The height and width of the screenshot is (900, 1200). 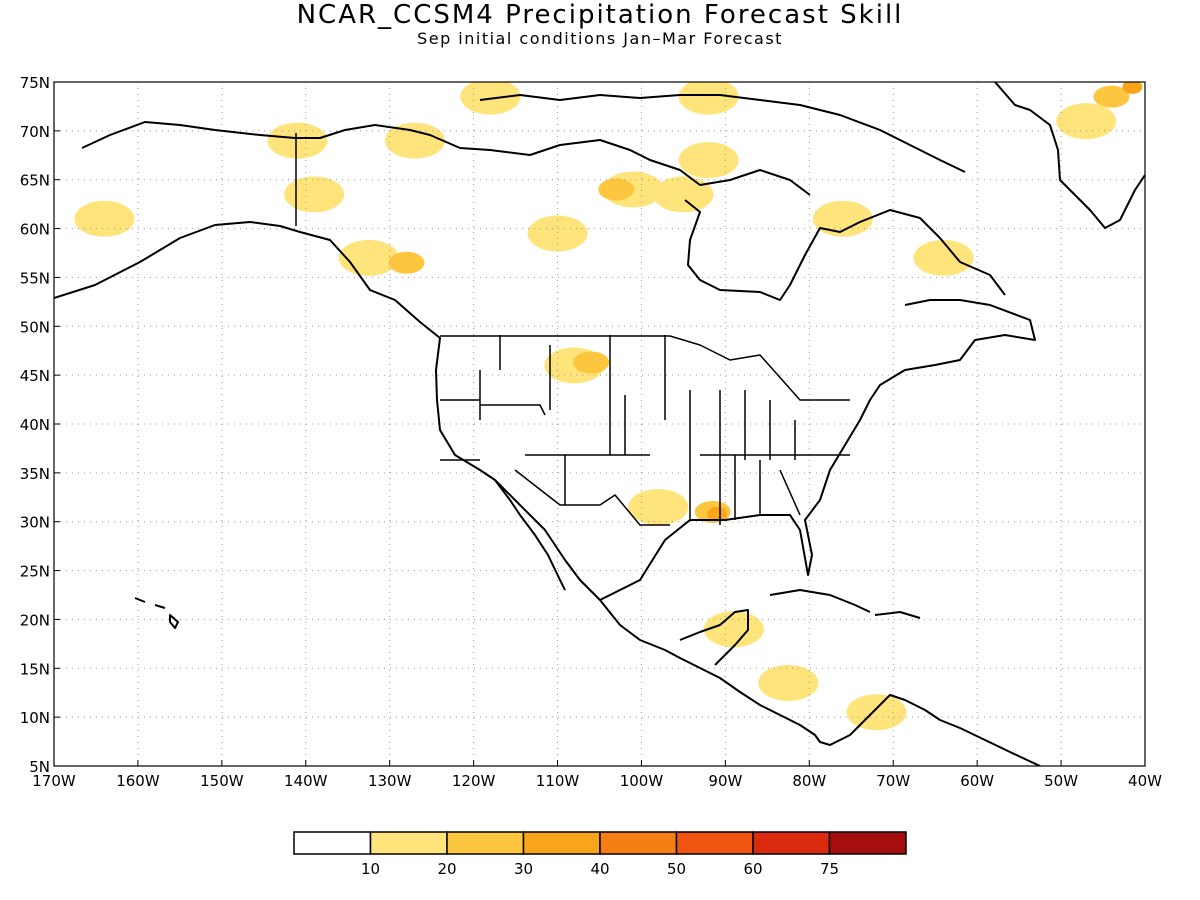 I want to click on colorbar-label: 60, so click(x=752, y=869).